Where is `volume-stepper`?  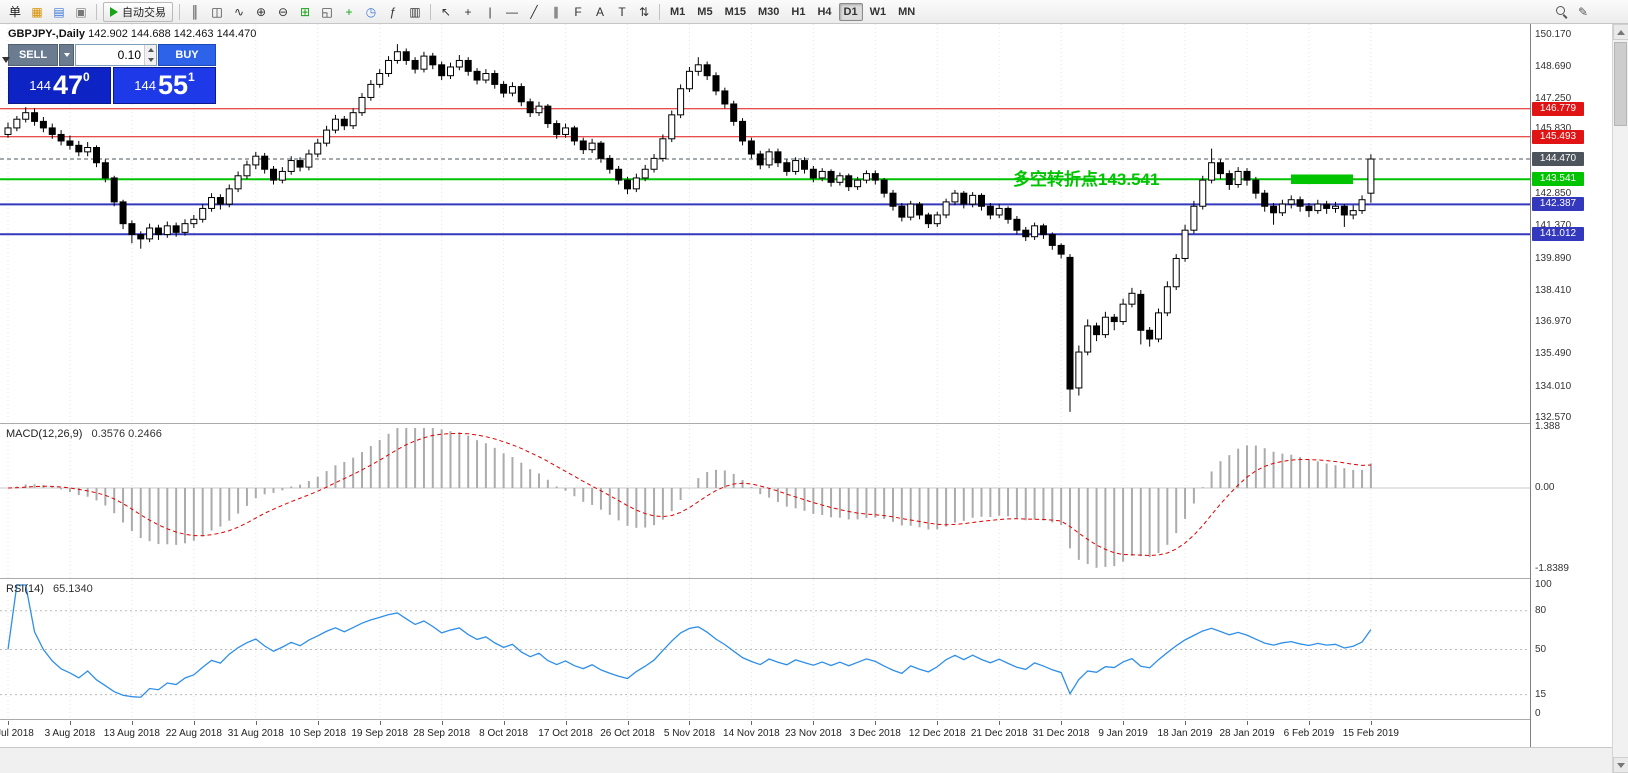 volume-stepper is located at coordinates (150, 55).